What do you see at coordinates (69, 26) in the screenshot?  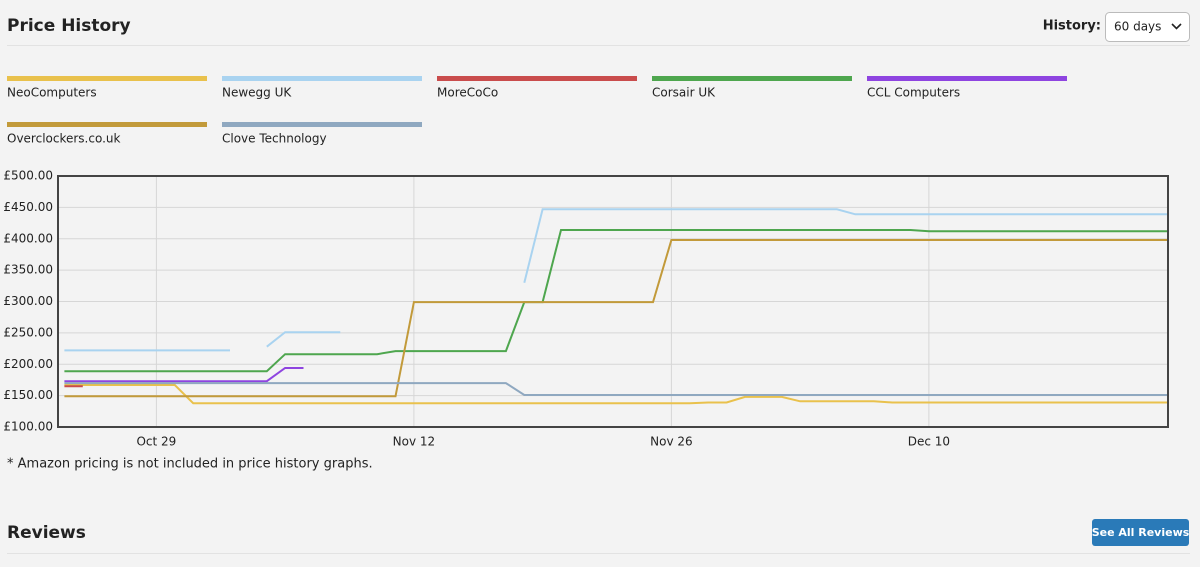 I see `section-title: Price History` at bounding box center [69, 26].